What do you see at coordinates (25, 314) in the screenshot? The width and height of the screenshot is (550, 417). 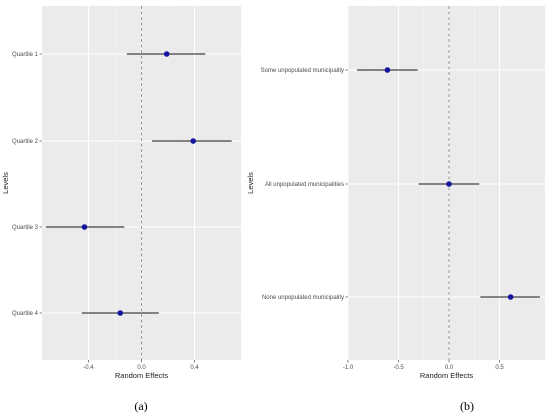 I see `y-tick-label: Quartile 4` at bounding box center [25, 314].